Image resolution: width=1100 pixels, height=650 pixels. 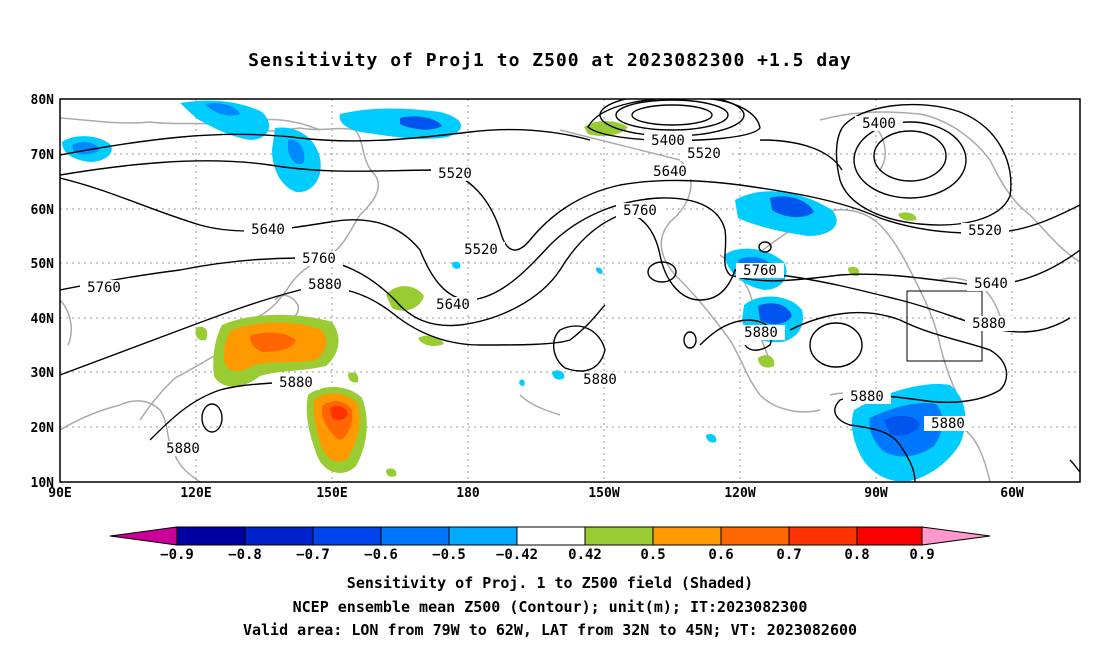 What do you see at coordinates (59, 493) in the screenshot?
I see `lon-label: 90E` at bounding box center [59, 493].